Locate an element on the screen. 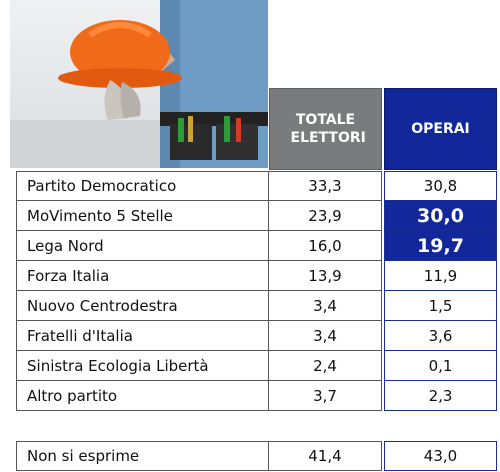 The image size is (500, 472). operai-value-cell: 30,8 is located at coordinates (440, 186).